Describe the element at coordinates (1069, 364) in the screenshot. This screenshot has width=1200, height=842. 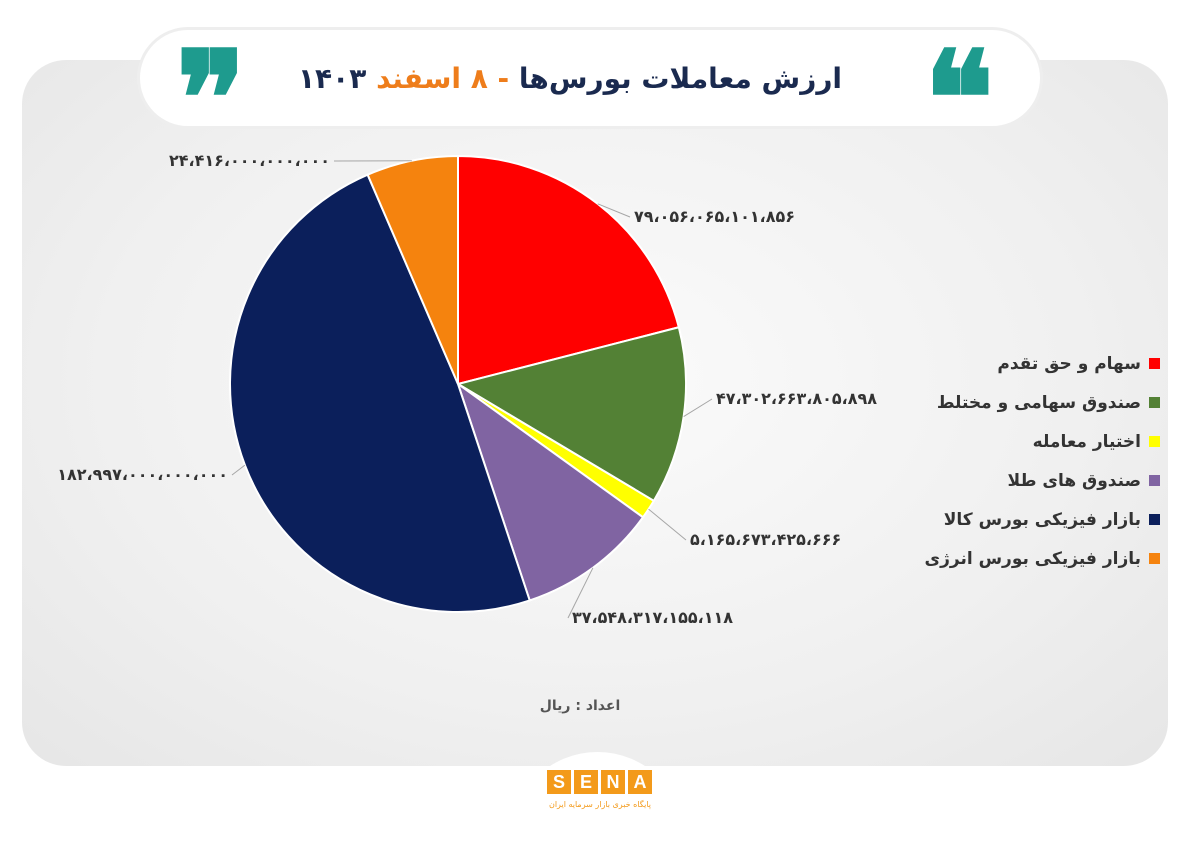
I see `legend-label-0: سهام و حق تقدم` at that location.